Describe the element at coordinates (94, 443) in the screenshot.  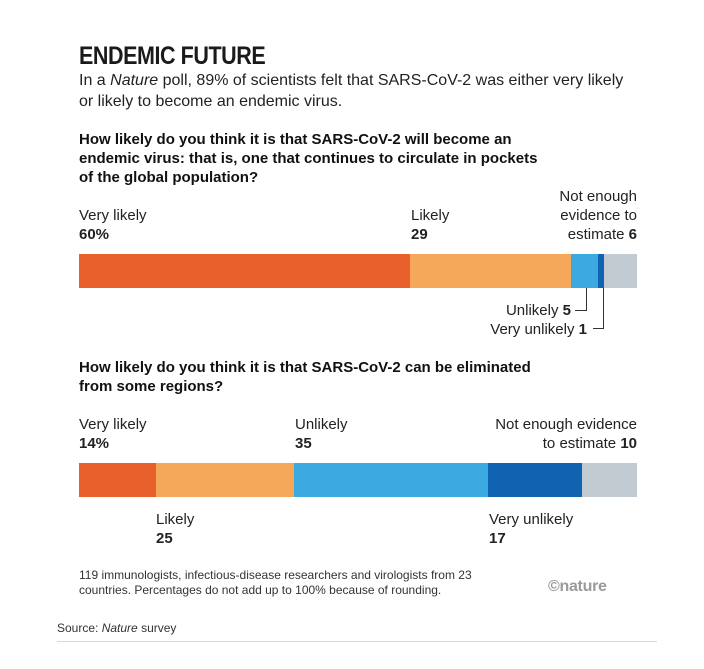
I see `q2-very-likely-value: 14%` at that location.